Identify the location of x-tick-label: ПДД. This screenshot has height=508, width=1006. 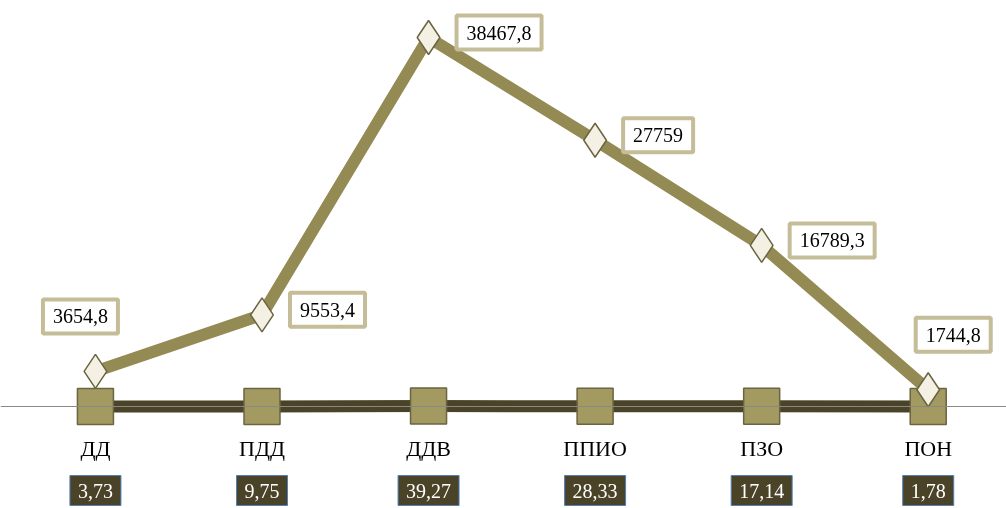
(262, 448).